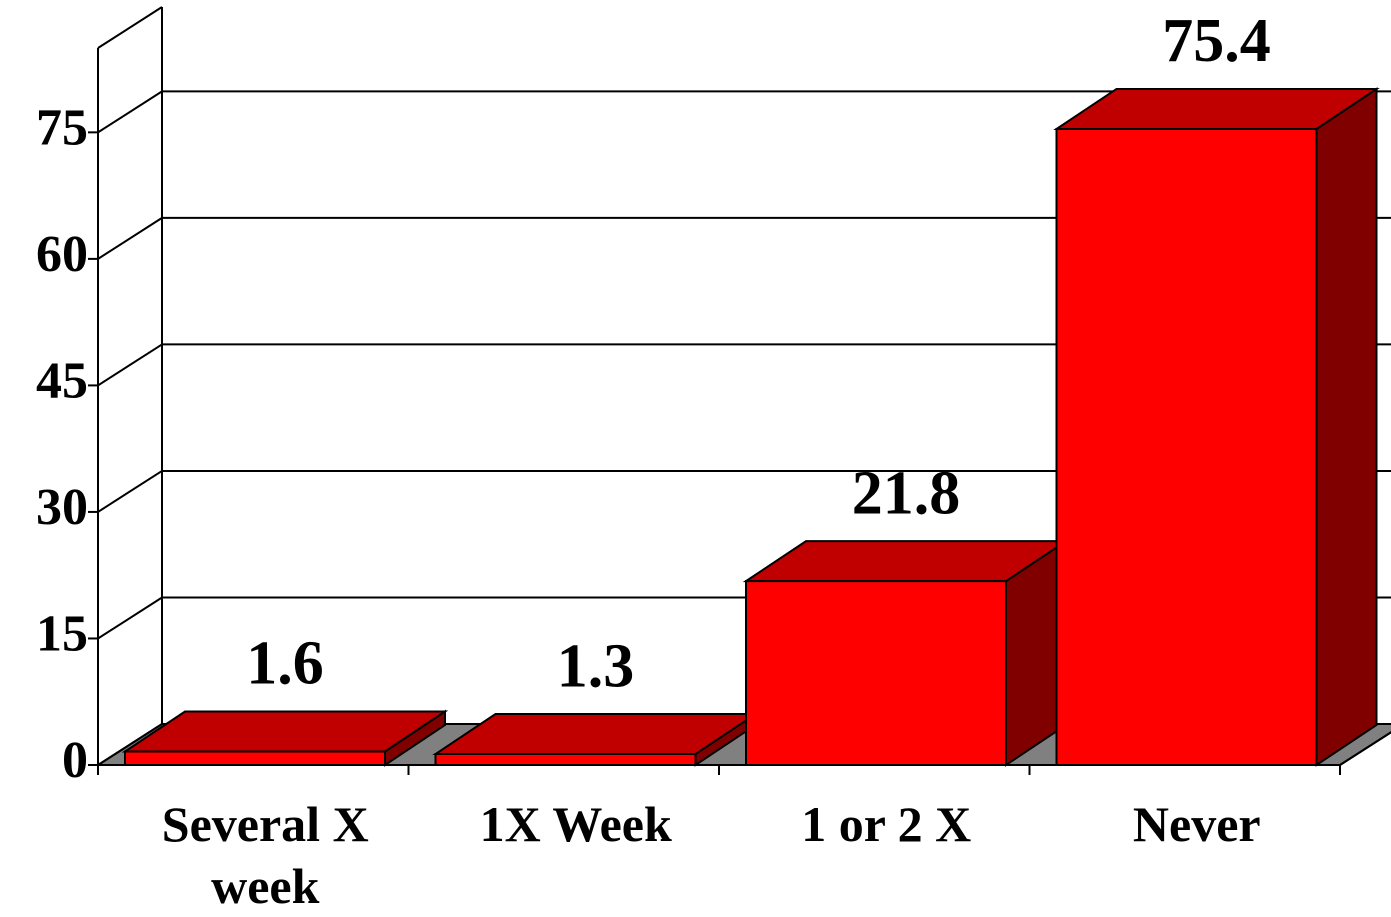 Image resolution: width=1391 pixels, height=917 pixels. I want to click on floor-right-edge, so click(1365, 748).